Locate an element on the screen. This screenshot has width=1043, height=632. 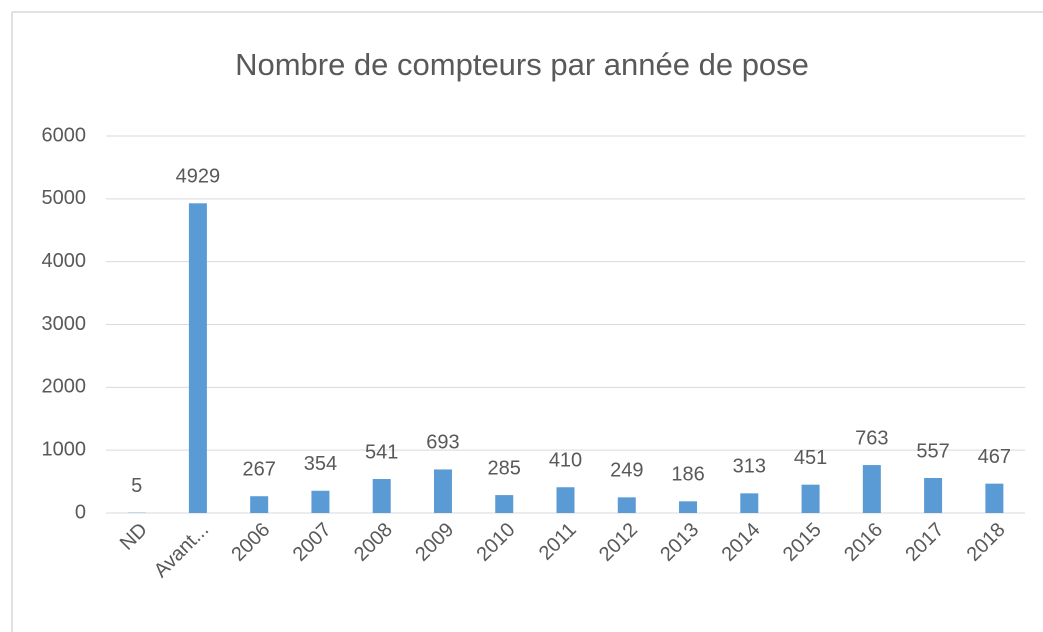
data-label: 451 is located at coordinates (810, 458).